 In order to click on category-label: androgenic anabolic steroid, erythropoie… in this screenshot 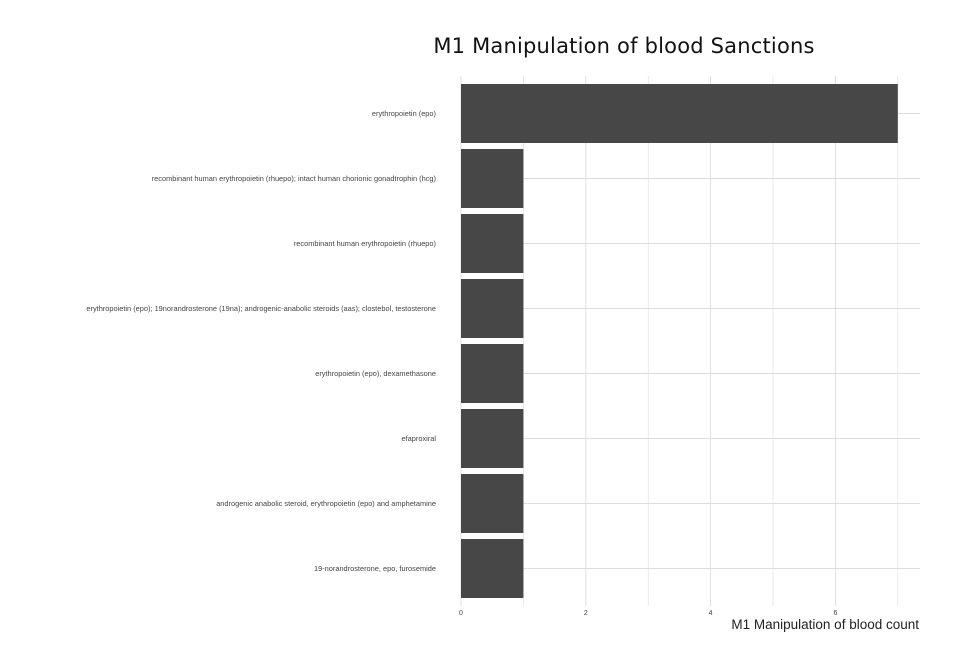, I will do `click(326, 503)`.